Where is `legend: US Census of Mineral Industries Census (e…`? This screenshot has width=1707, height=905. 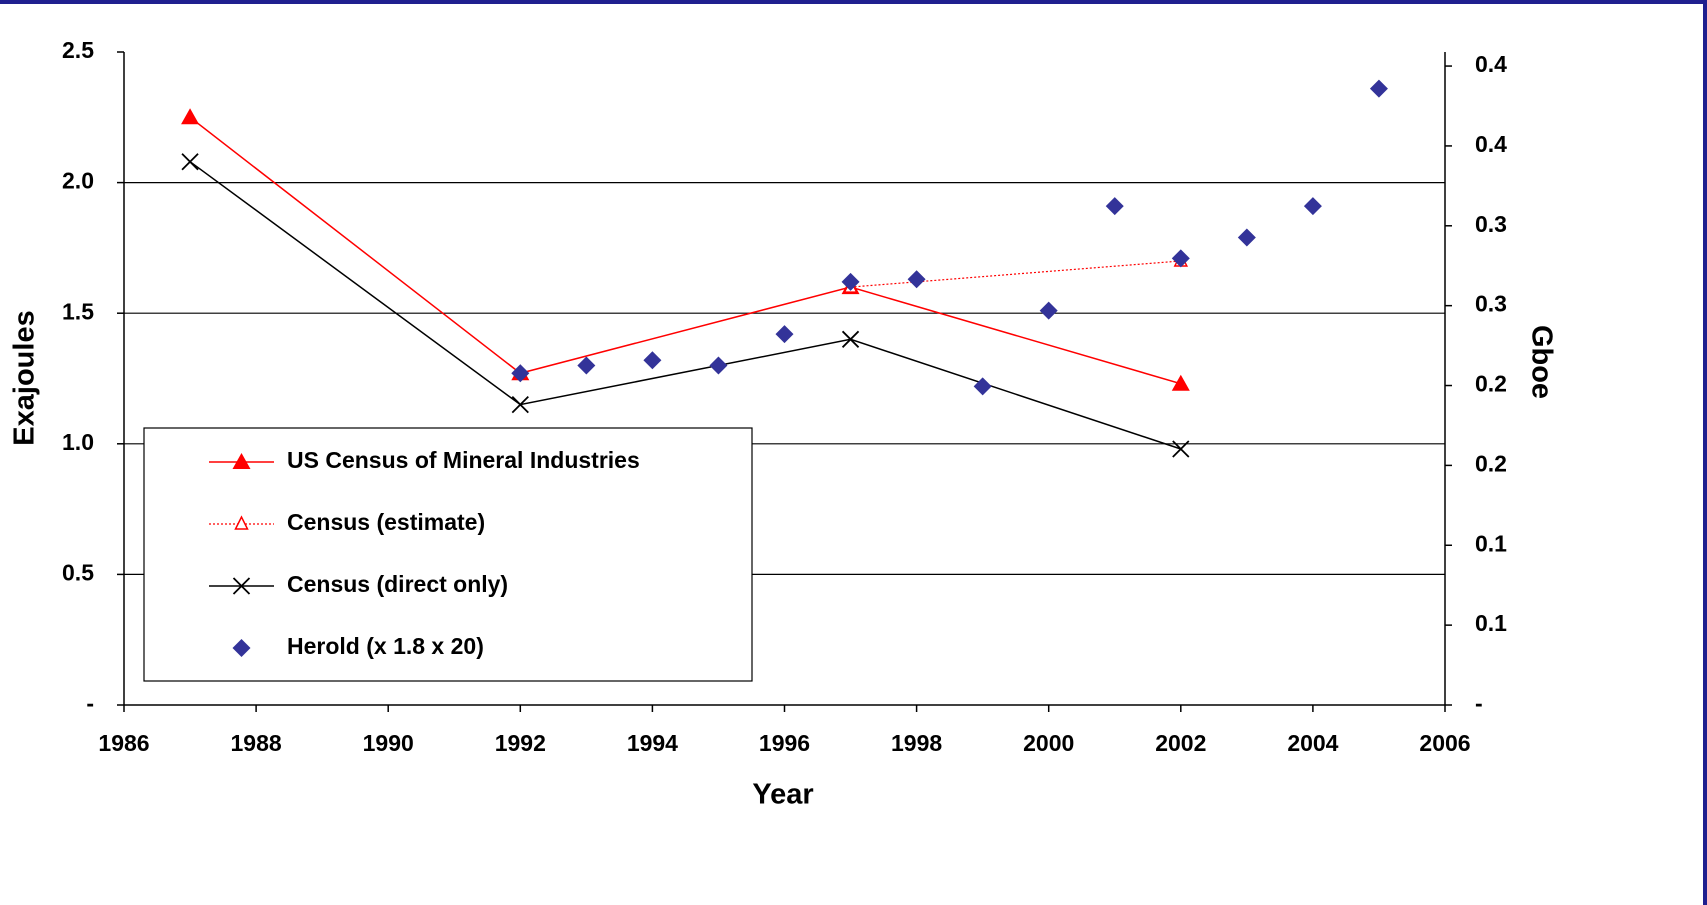 legend: US Census of Mineral Industries Census (e… is located at coordinates (448, 554).